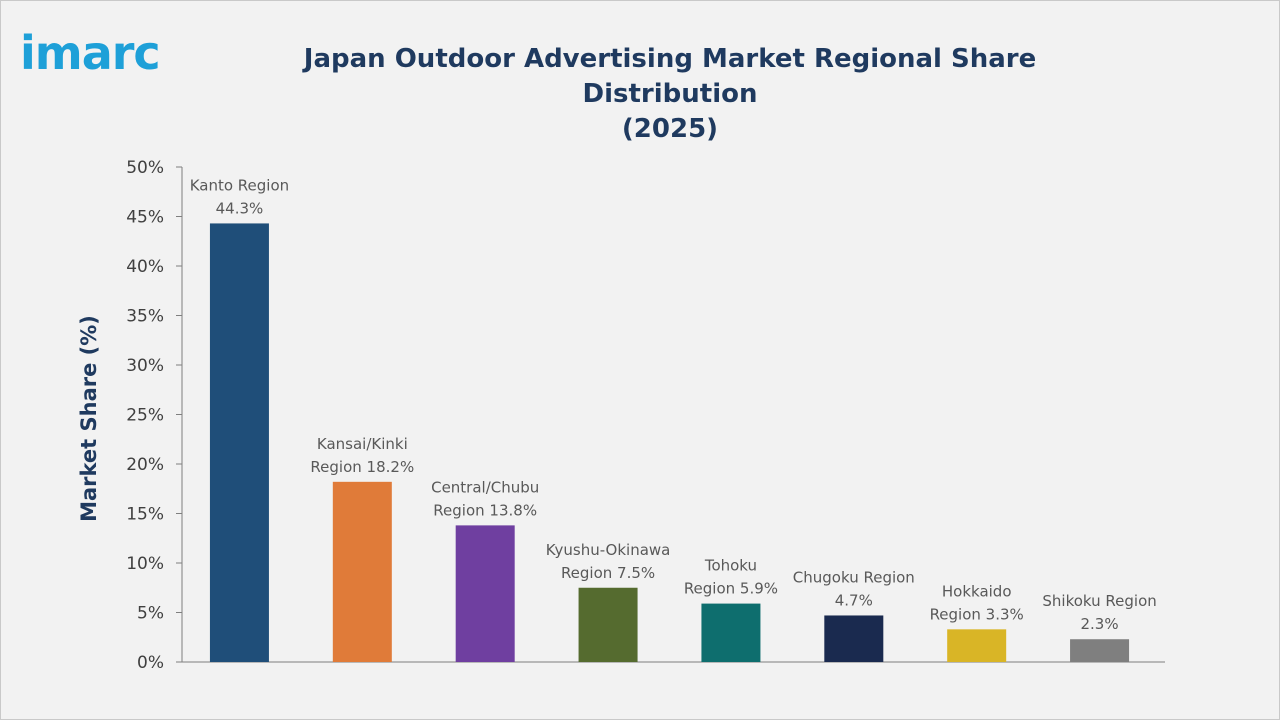 The width and height of the screenshot is (1280, 720). Describe the element at coordinates (854, 600) in the screenshot. I see `data-label: 4.7%` at that location.